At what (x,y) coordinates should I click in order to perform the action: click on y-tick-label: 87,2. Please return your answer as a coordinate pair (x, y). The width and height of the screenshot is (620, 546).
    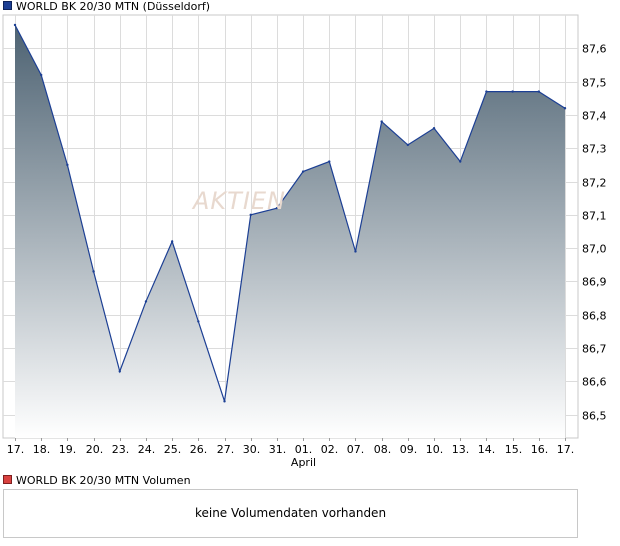
    Looking at the image, I should click on (594, 183).